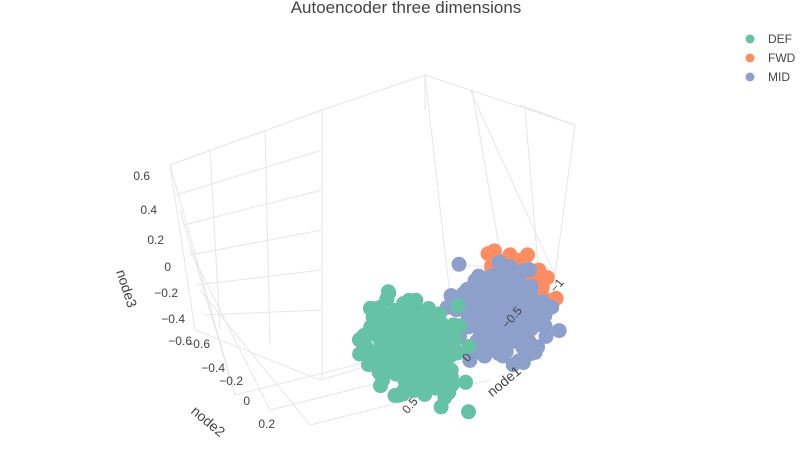  What do you see at coordinates (155, 240) in the screenshot?
I see `z-tick-label: 0.2` at bounding box center [155, 240].